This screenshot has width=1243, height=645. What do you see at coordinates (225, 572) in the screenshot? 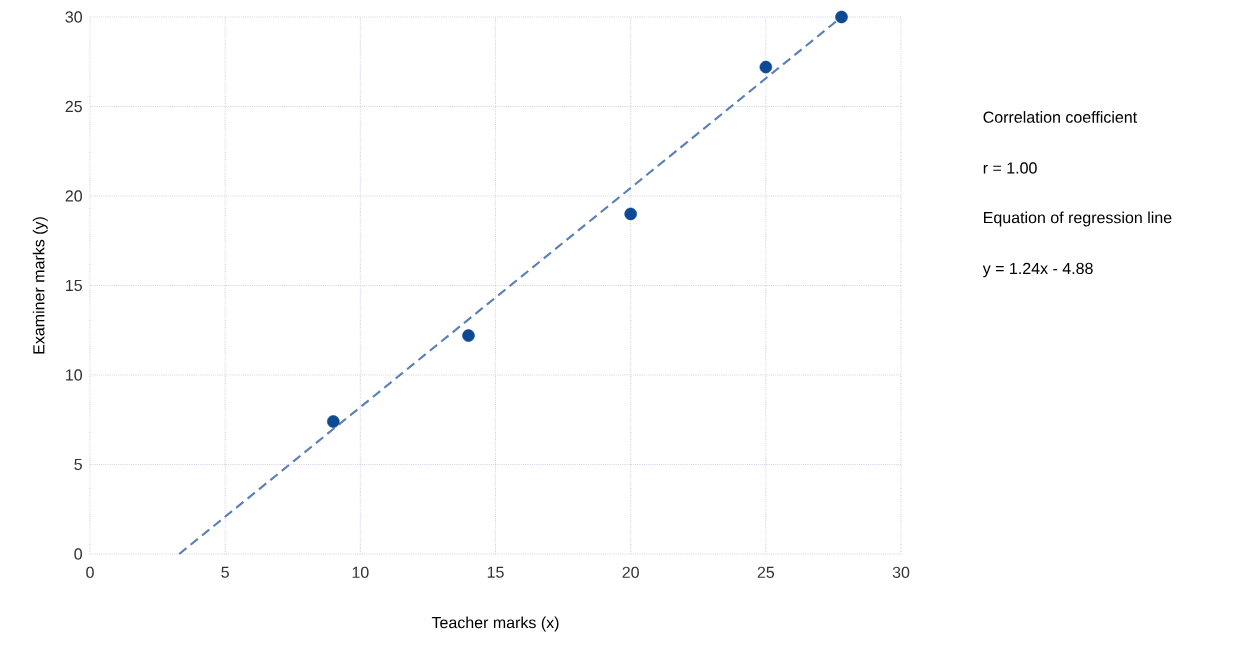
I see `x-tick-label: 5` at bounding box center [225, 572].